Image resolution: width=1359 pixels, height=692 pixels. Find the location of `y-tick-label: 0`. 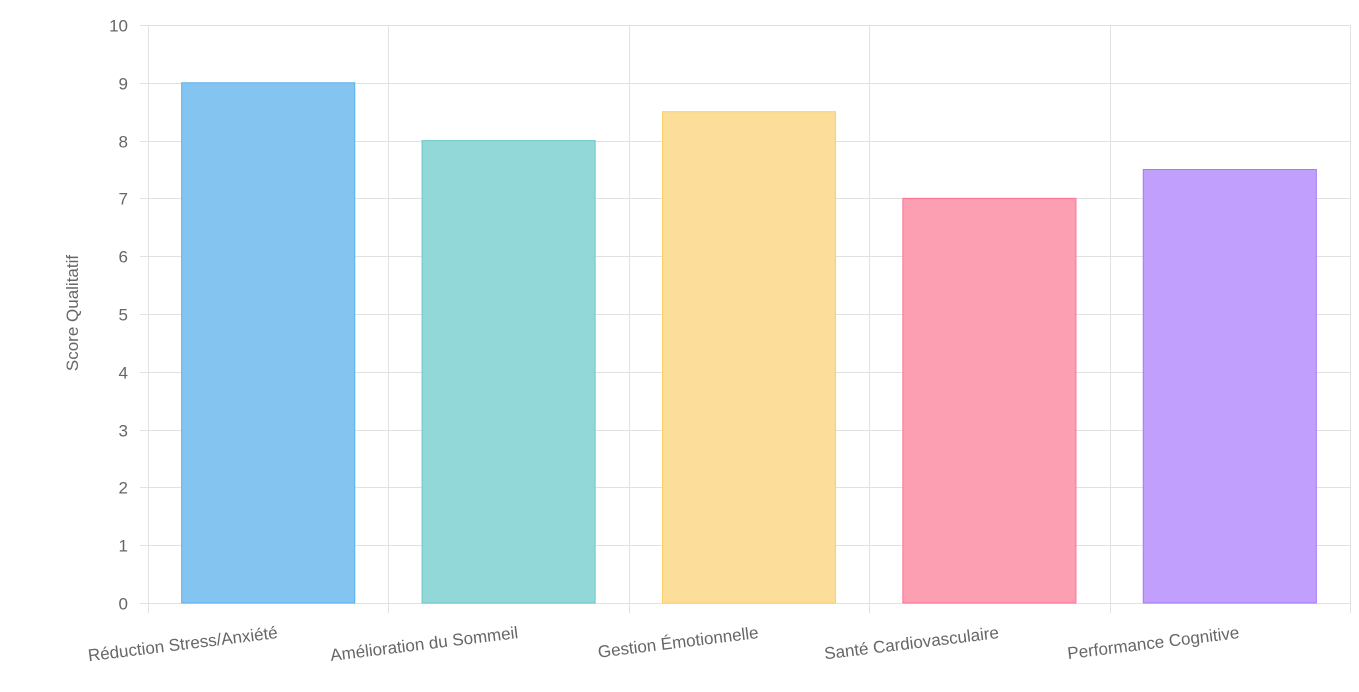

y-tick-label: 0 is located at coordinates (123, 604).